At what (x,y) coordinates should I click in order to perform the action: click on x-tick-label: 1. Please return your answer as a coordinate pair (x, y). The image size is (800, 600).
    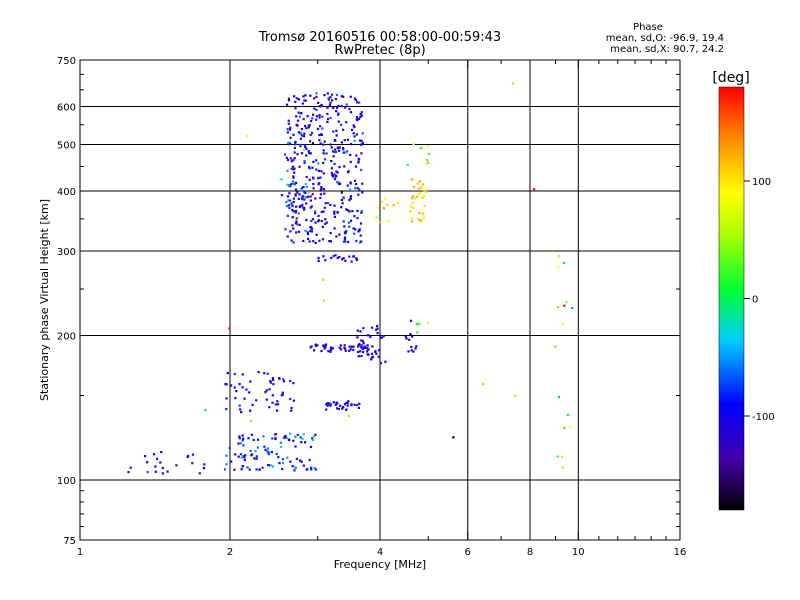
    Looking at the image, I should click on (80, 552).